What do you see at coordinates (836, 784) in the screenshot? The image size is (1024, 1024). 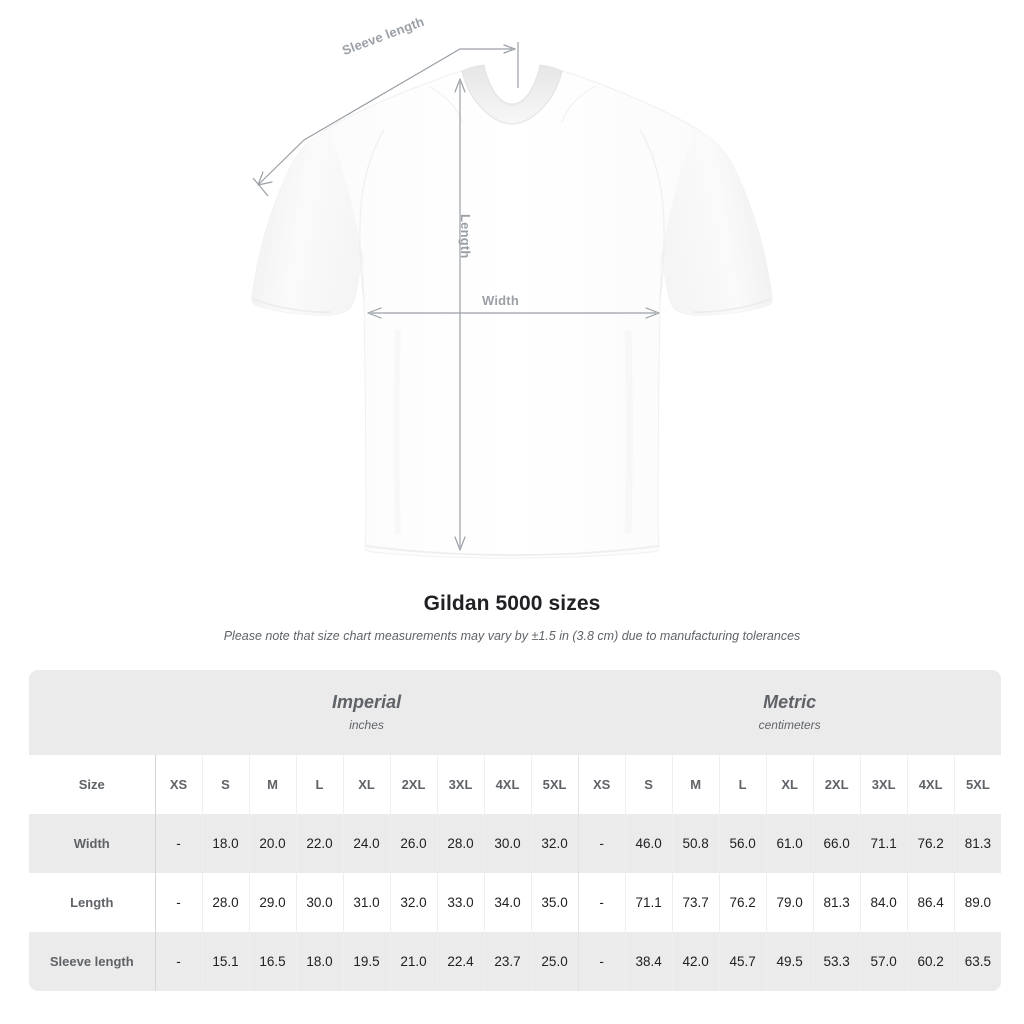 I see `header-met-2xl: 2XL` at bounding box center [836, 784].